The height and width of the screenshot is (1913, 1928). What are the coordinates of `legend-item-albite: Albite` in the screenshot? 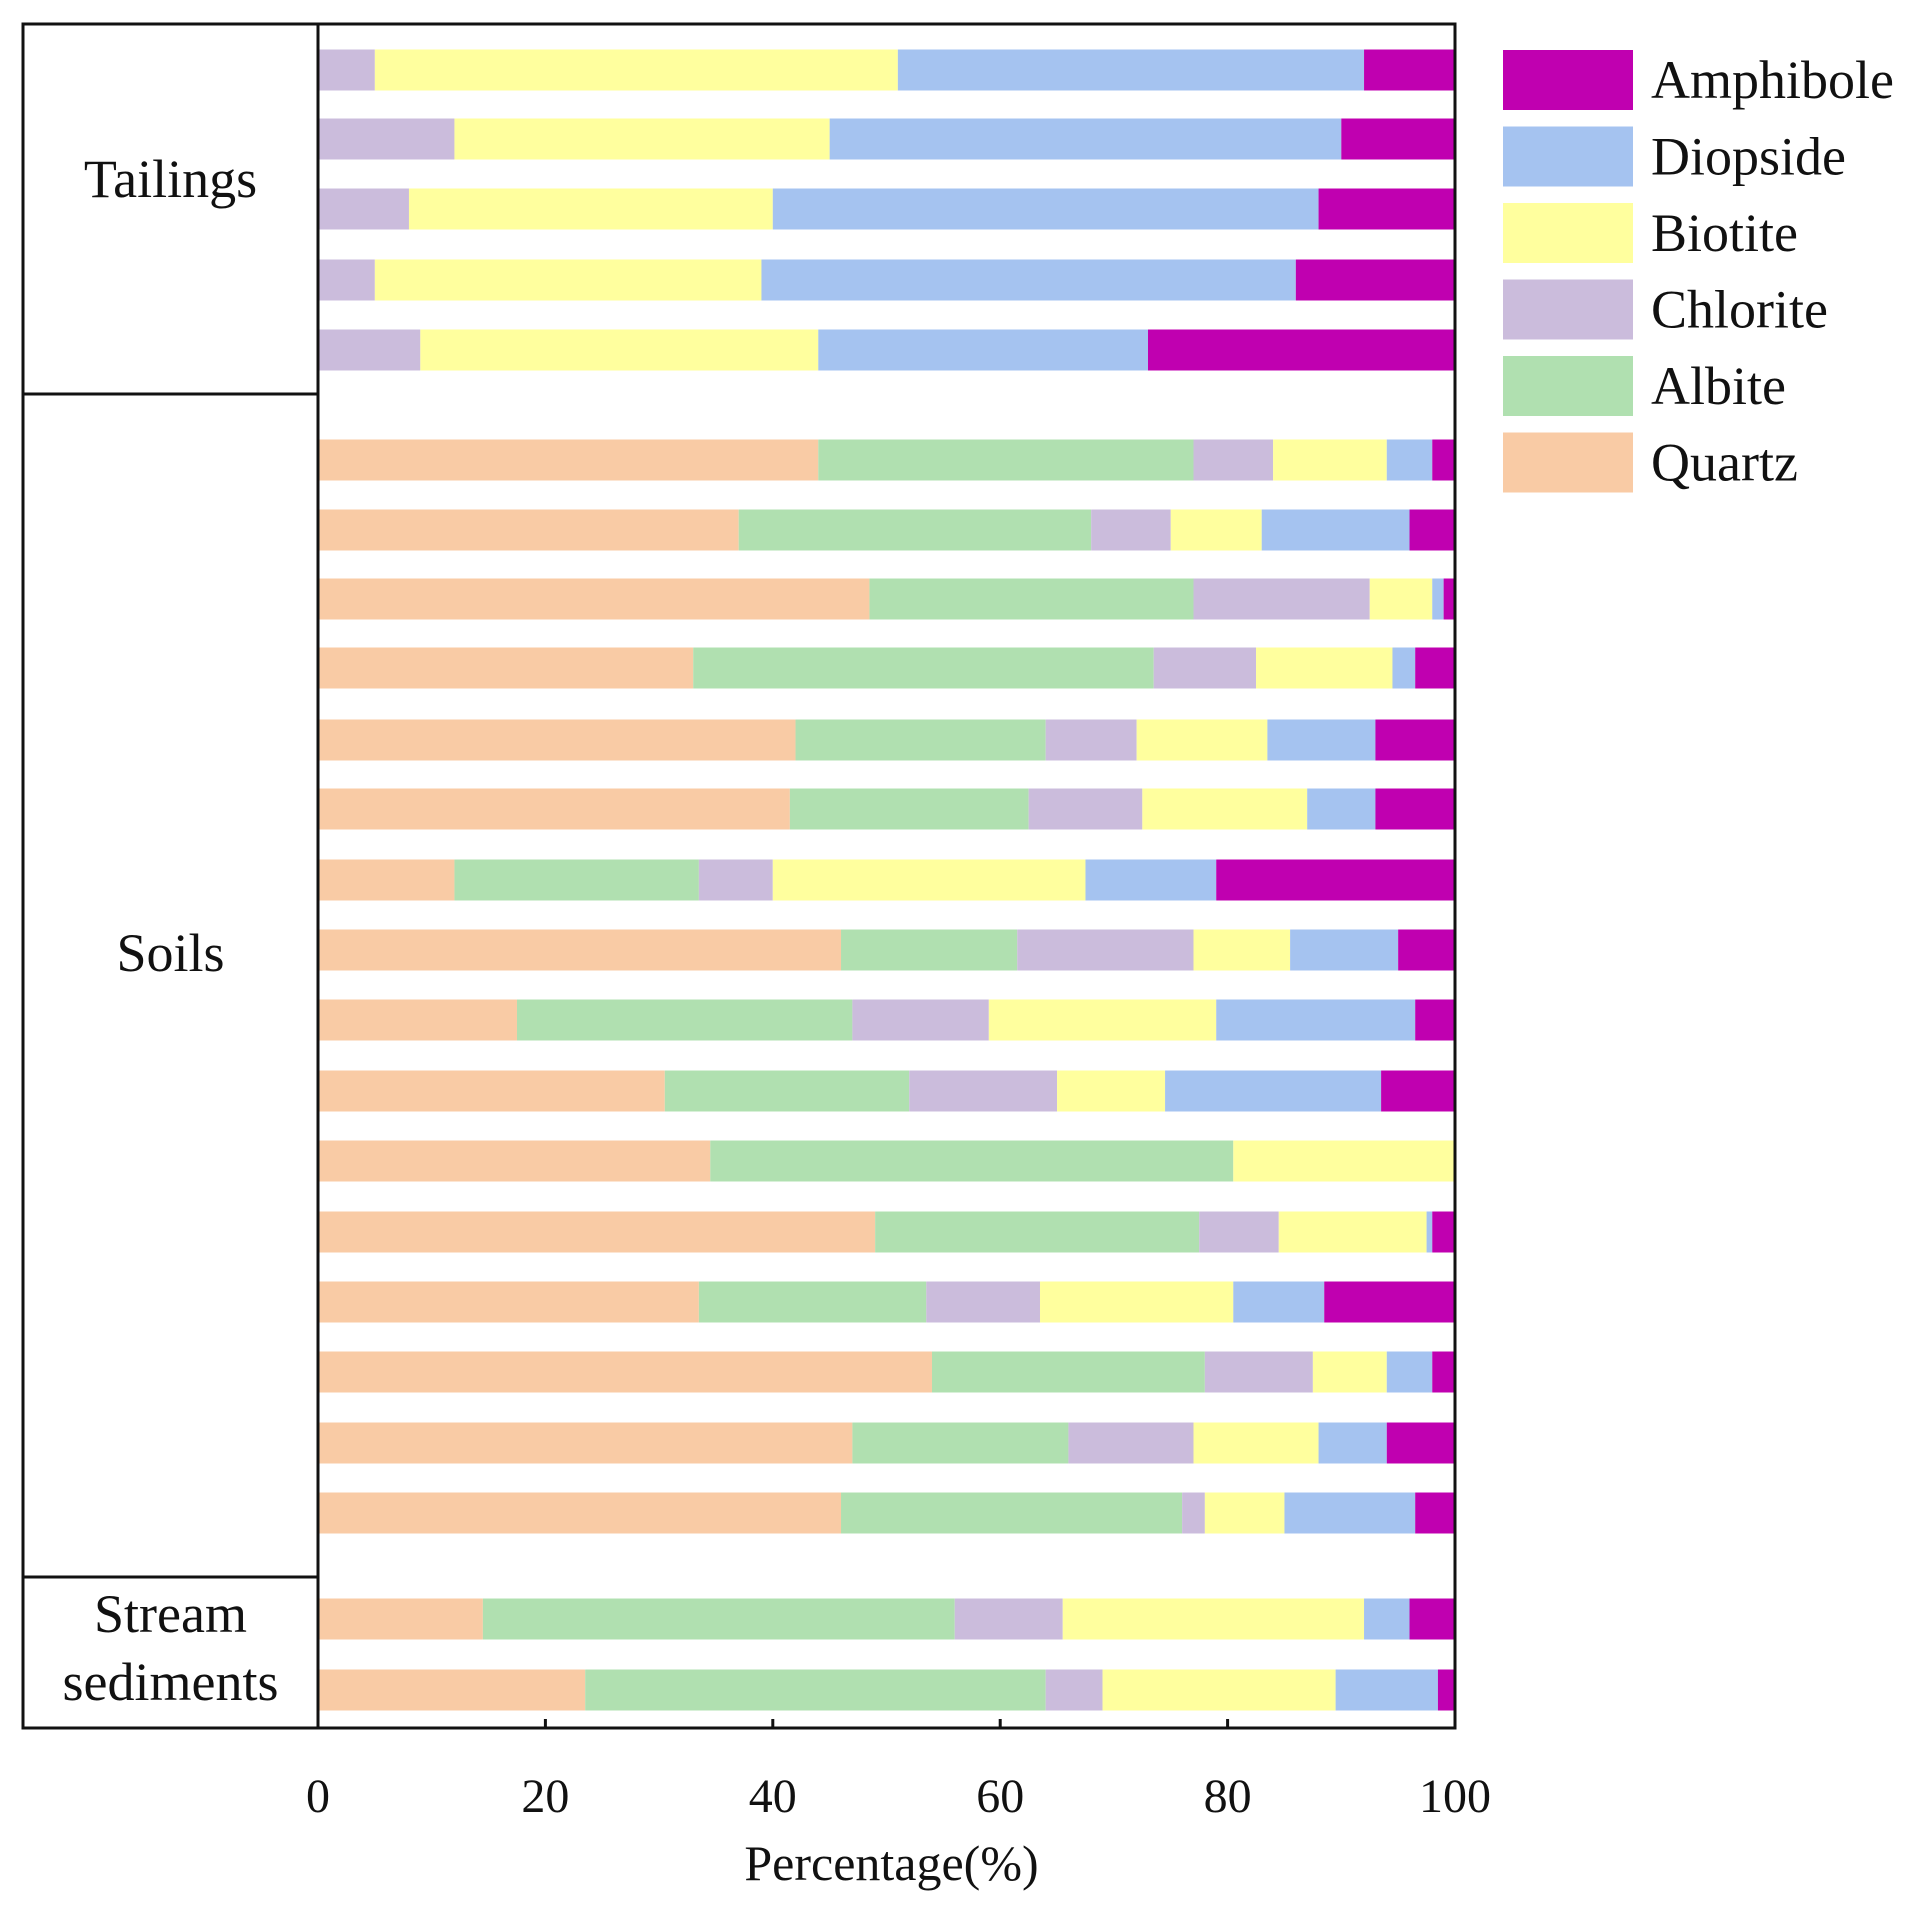 It's located at (1644, 386).